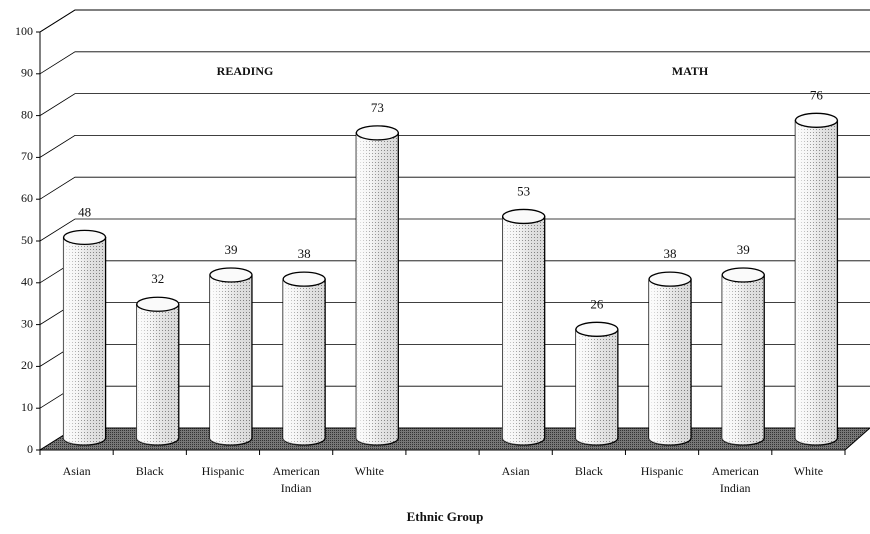  I want to click on y-tick-label: 10, so click(27, 407).